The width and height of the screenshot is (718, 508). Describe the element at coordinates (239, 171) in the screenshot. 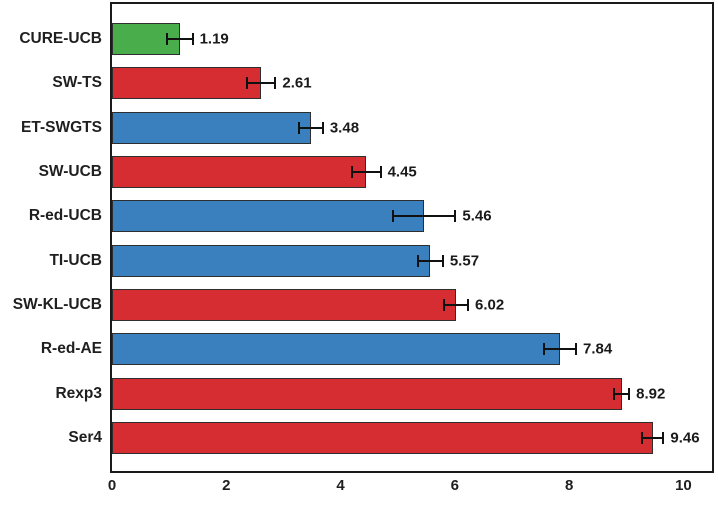

I see `bar-sw-ucb` at that location.